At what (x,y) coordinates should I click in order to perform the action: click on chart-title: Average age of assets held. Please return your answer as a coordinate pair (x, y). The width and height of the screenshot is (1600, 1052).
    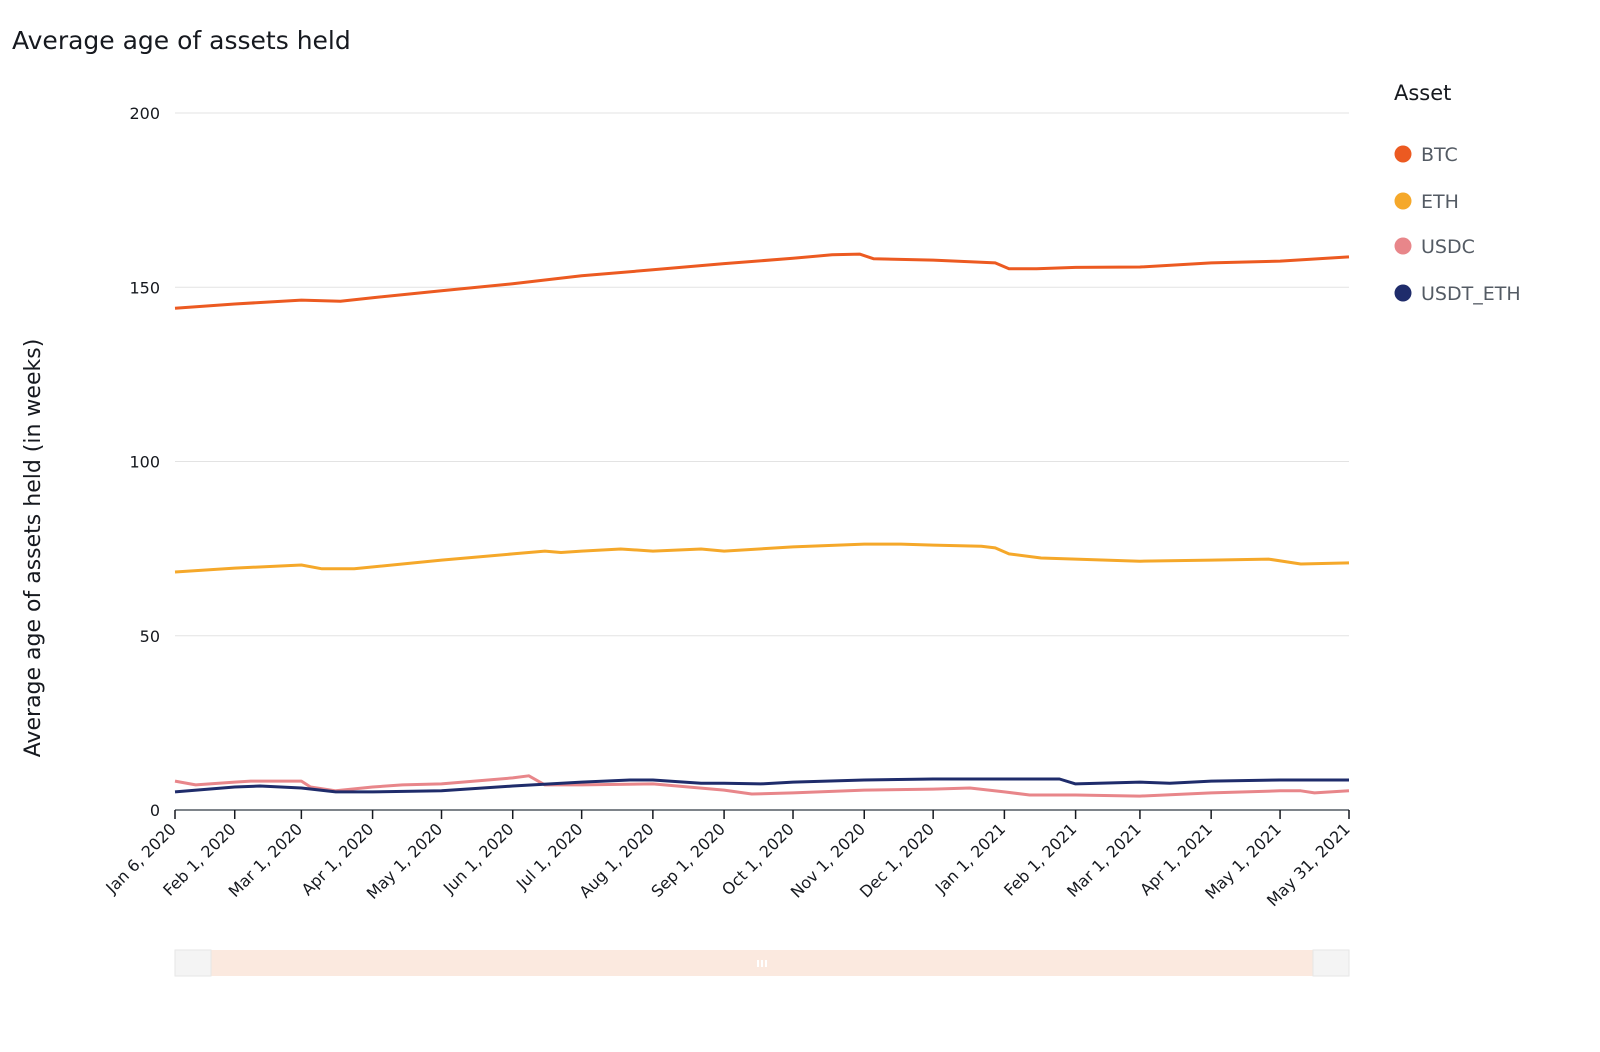
    Looking at the image, I should click on (181, 40).